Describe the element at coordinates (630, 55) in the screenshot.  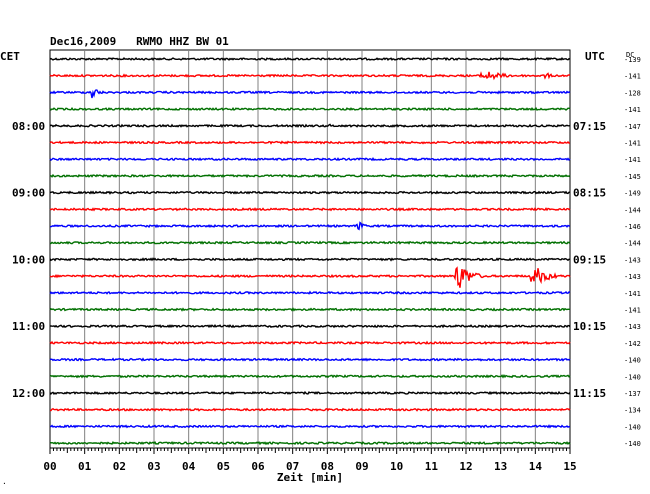
I see `dc-header-label: DC` at that location.